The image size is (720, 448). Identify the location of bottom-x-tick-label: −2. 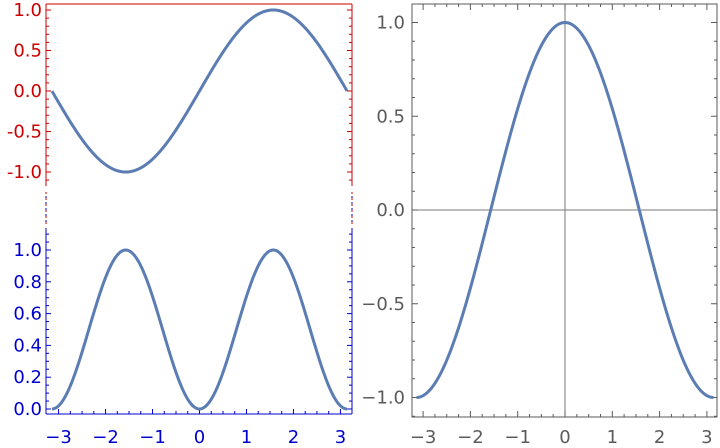
(105, 437).